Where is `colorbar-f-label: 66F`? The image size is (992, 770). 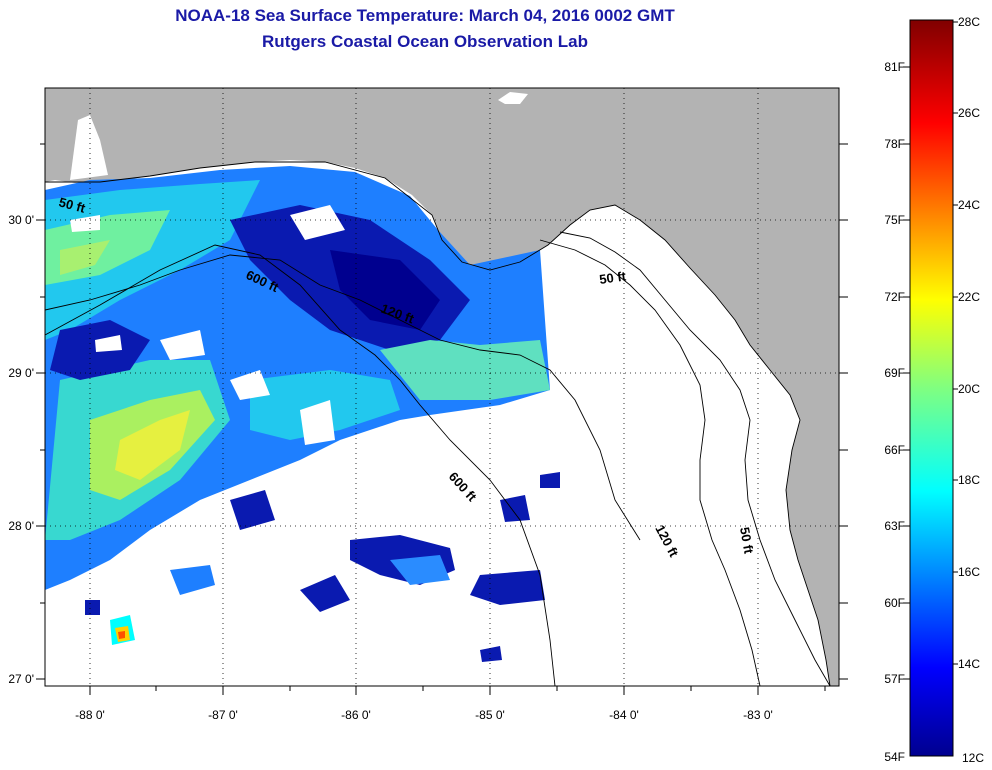 colorbar-f-label: 66F is located at coordinates (894, 450).